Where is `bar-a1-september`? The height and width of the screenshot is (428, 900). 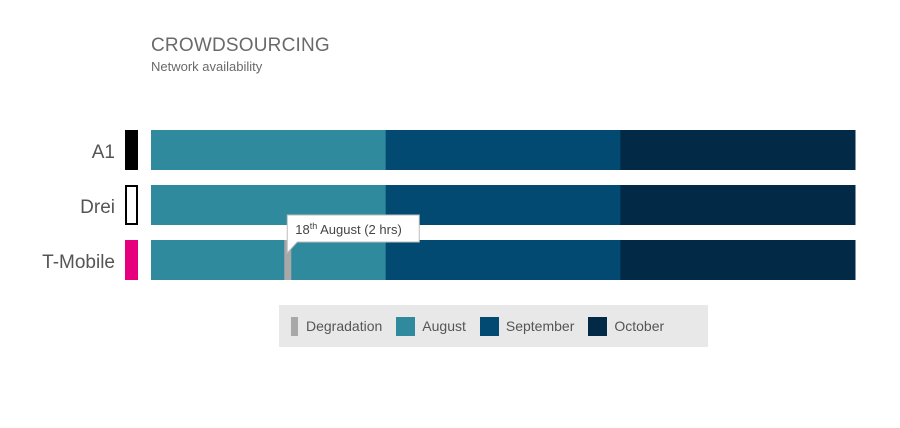
bar-a1-september is located at coordinates (503, 150).